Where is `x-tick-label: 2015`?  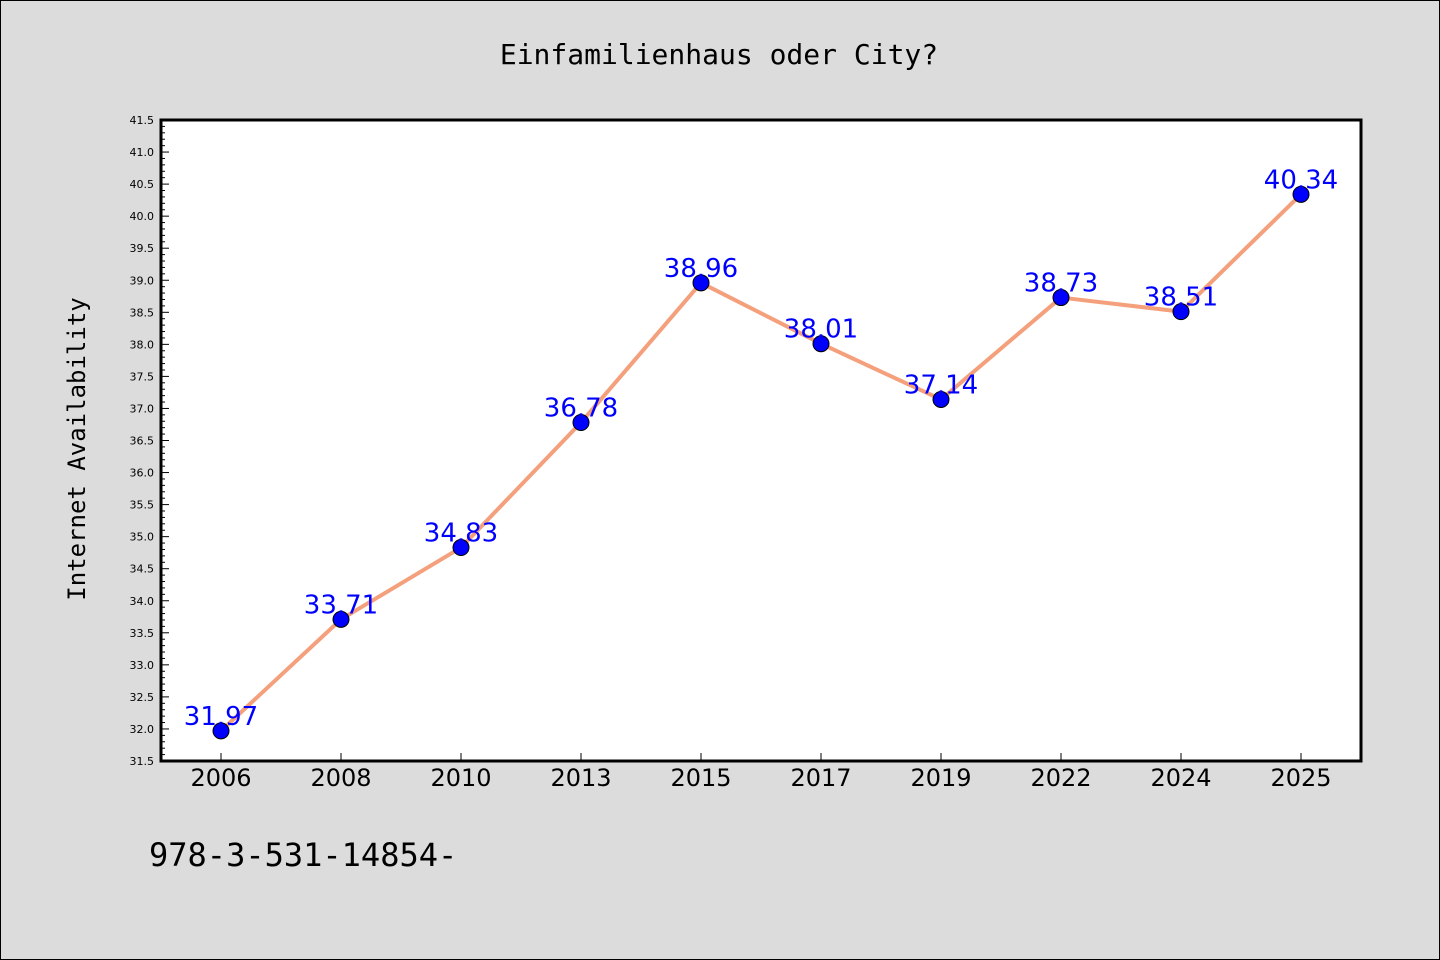 x-tick-label: 2015 is located at coordinates (700, 778).